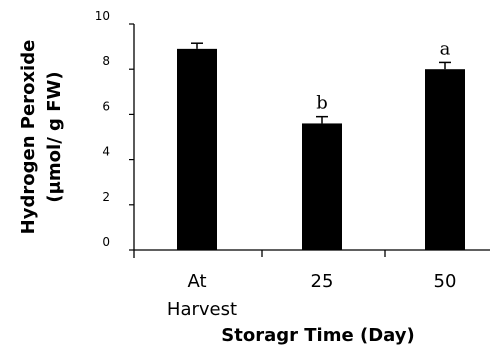 The height and width of the screenshot is (350, 499). Describe the element at coordinates (312, 295) in the screenshot. I see `x-axis-category-labels: At Harvest 25 50` at that location.